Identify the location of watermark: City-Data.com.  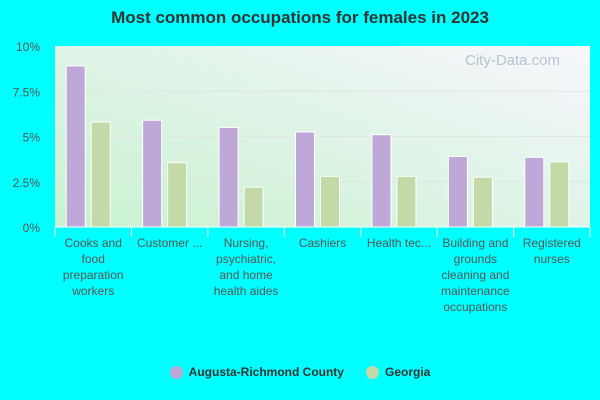
(512, 60).